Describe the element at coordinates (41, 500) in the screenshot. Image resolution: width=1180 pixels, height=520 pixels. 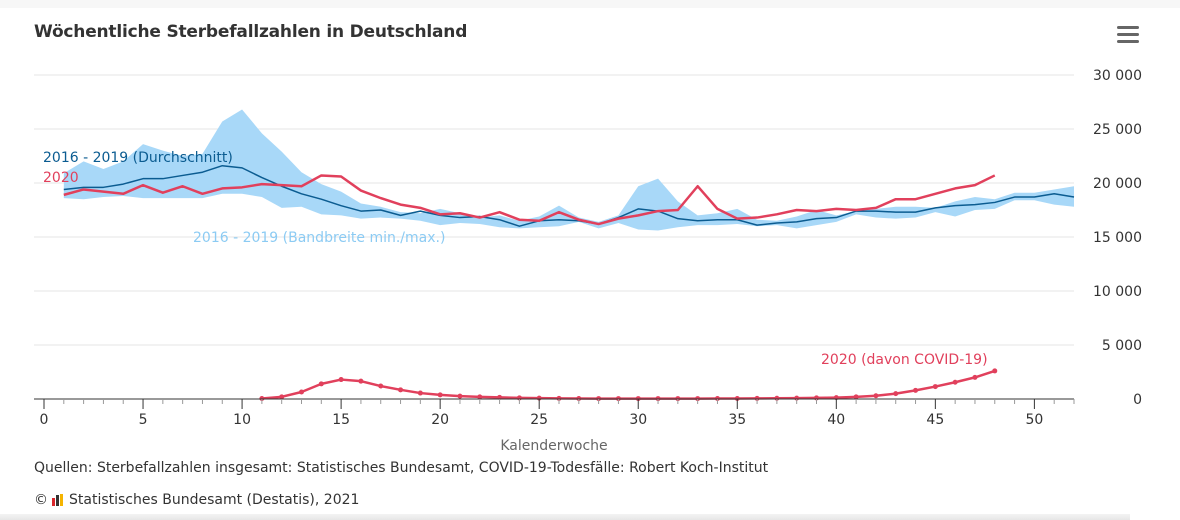
I see `copyright-symbol: ©` at that location.